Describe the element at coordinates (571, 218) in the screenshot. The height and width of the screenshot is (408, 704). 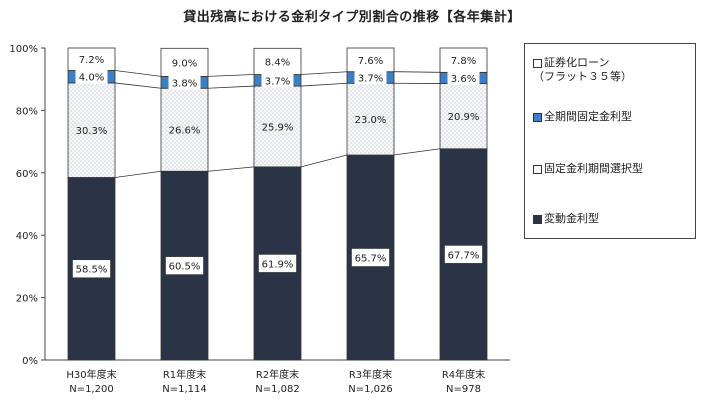
I see `legend-label-variable: 変動金利型` at that location.